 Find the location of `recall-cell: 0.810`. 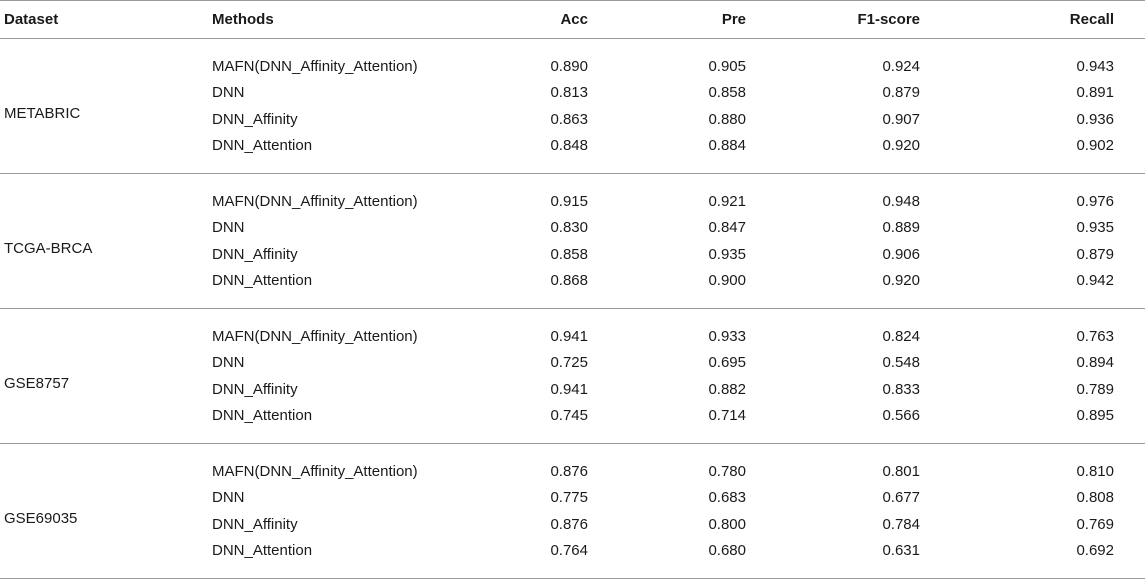

recall-cell: 0.810 is located at coordinates (1095, 471).